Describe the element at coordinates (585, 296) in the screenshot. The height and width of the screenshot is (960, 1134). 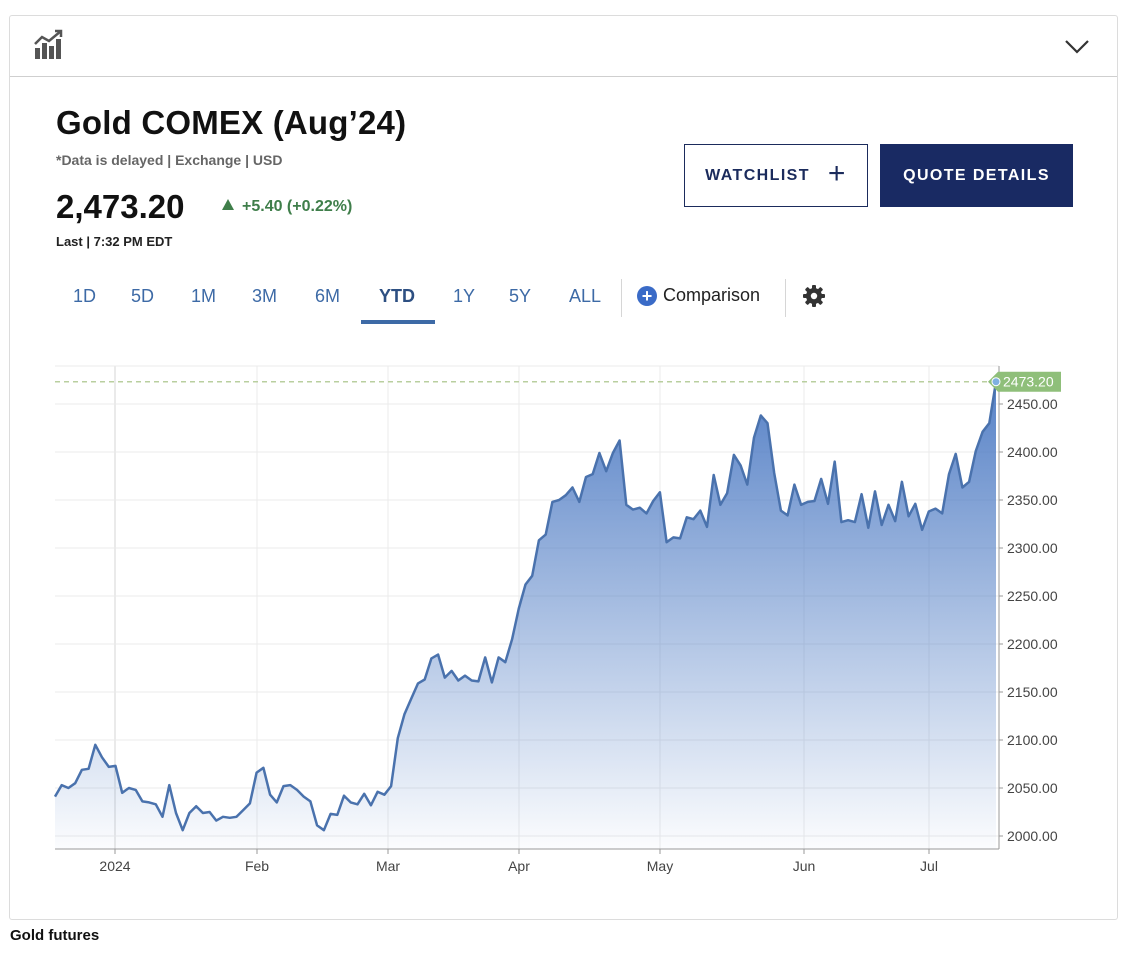
I see `tab-all: ALL` at that location.